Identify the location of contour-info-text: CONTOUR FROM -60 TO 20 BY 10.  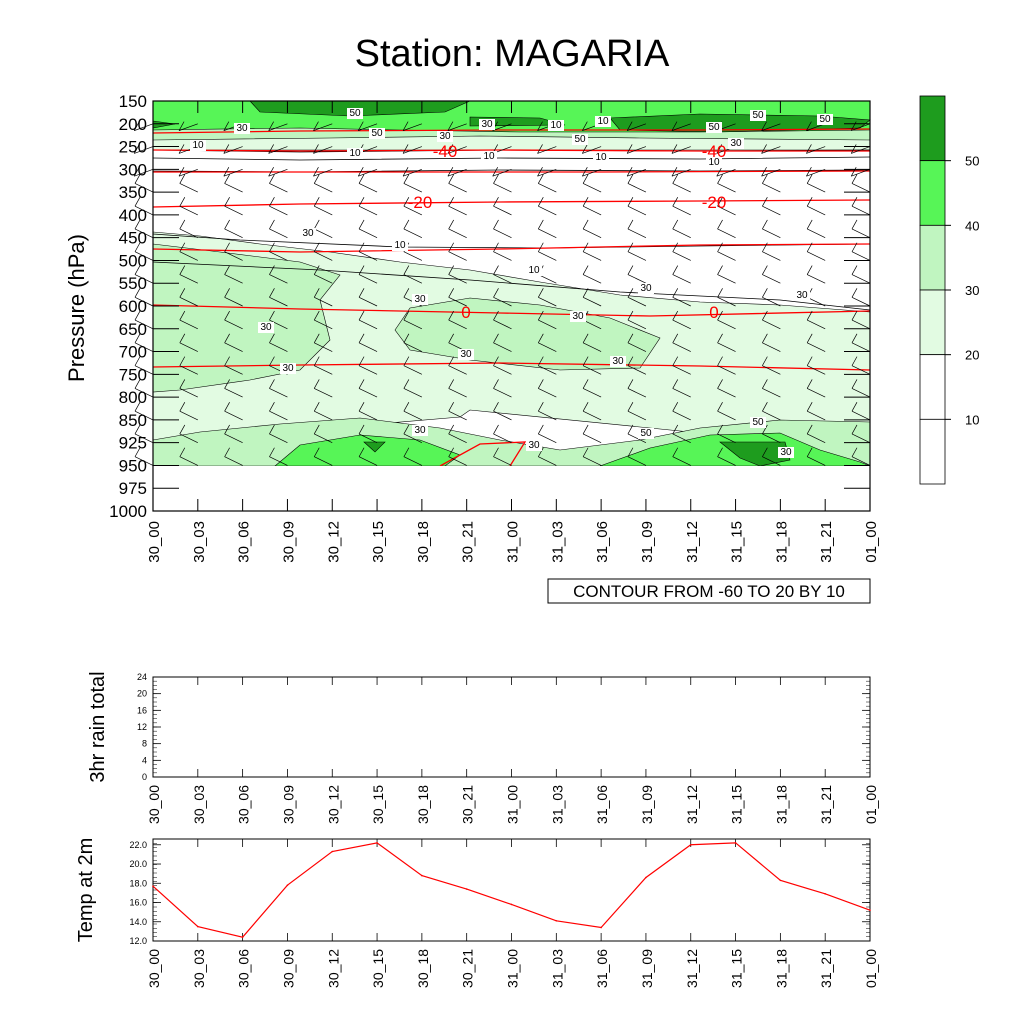
(709, 591).